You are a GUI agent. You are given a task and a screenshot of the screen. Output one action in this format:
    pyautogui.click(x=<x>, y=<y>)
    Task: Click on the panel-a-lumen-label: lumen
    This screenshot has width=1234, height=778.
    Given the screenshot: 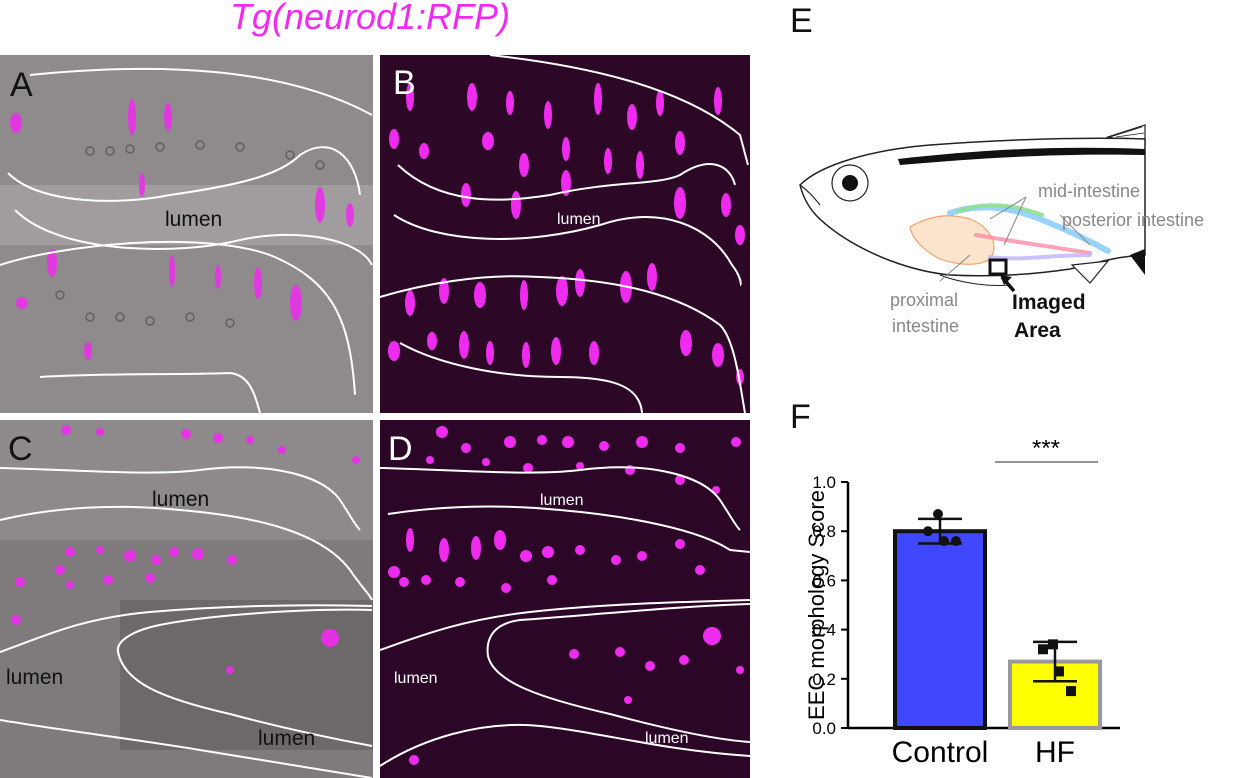 What is the action you would take?
    pyautogui.click(x=194, y=219)
    